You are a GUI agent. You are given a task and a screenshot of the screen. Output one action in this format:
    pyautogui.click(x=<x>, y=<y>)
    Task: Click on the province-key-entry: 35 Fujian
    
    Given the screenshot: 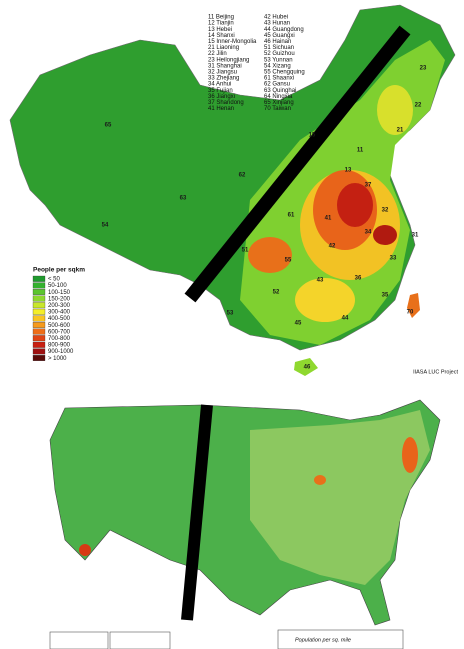 What is the action you would take?
    pyautogui.click(x=220, y=91)
    